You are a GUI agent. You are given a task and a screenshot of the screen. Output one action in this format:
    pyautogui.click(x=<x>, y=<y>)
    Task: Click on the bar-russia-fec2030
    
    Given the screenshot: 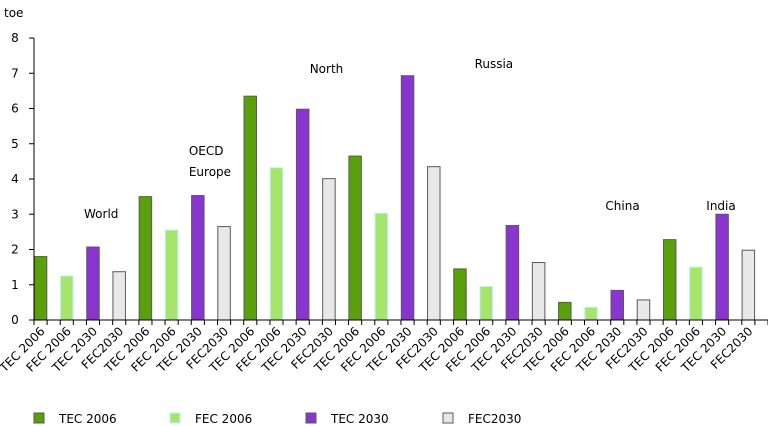 What is the action you would take?
    pyautogui.click(x=434, y=243)
    